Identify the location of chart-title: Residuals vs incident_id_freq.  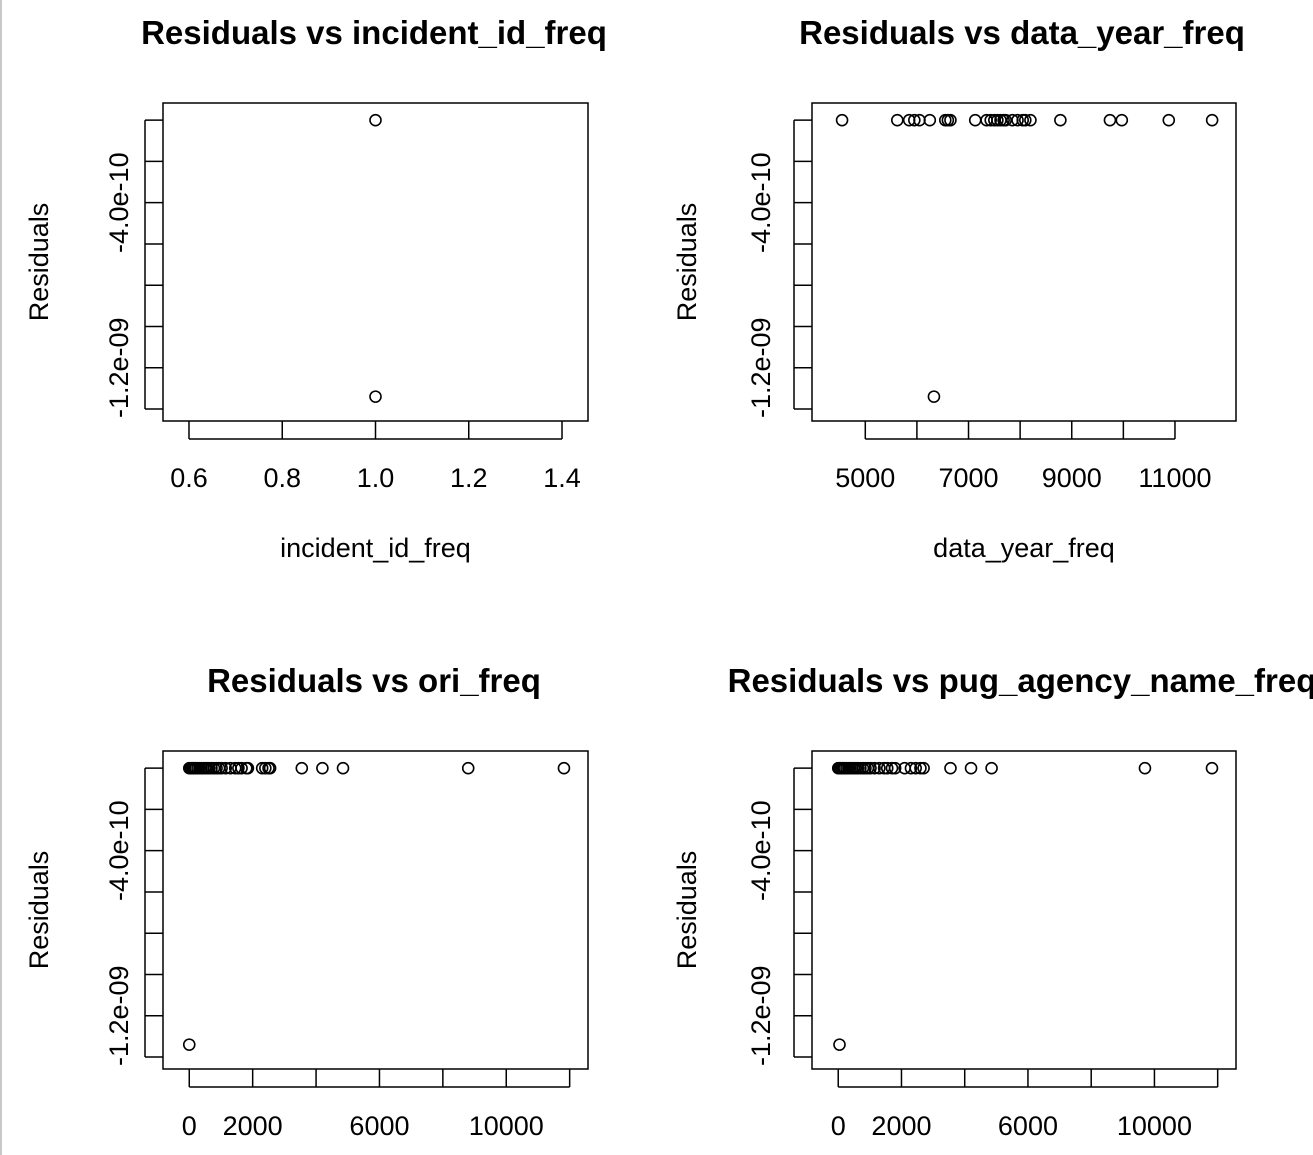
(374, 32).